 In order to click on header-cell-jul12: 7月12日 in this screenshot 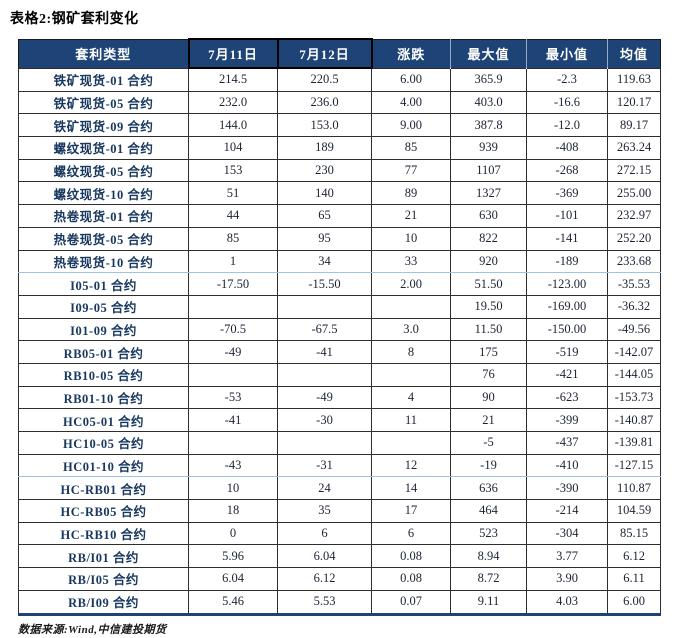, I will do `click(324, 53)`.